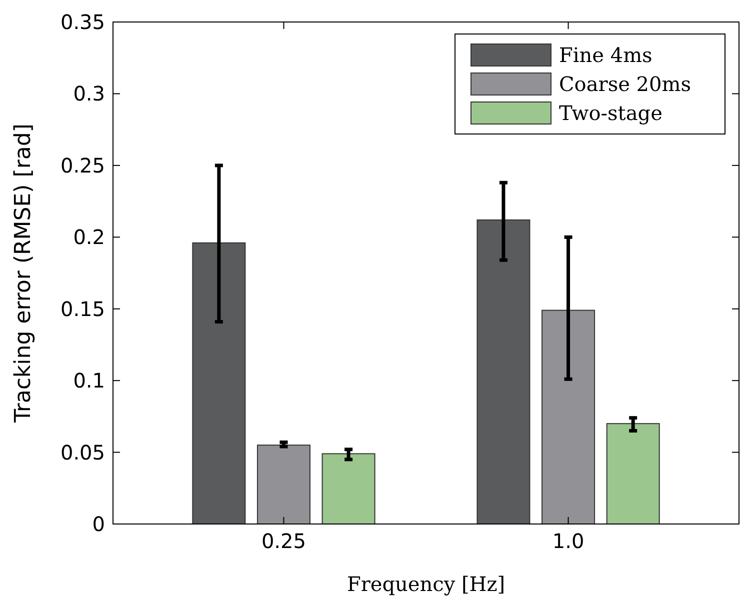 Image resolution: width=743 pixels, height=603 pixels. What do you see at coordinates (89, 380) in the screenshot?
I see `y-tick-label: 0.1` at bounding box center [89, 380].